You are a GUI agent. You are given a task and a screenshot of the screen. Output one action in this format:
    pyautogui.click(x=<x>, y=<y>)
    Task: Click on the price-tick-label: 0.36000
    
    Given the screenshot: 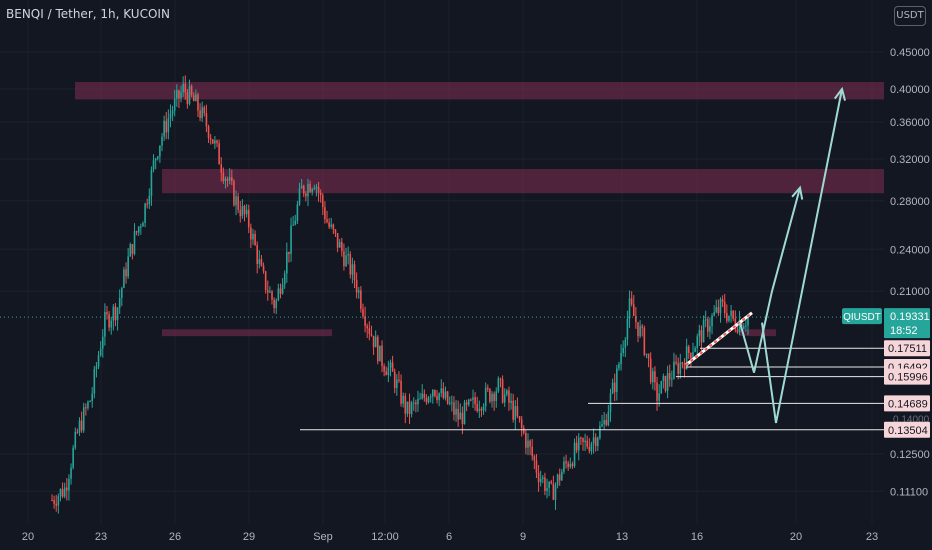 What is the action you would take?
    pyautogui.click(x=910, y=123)
    